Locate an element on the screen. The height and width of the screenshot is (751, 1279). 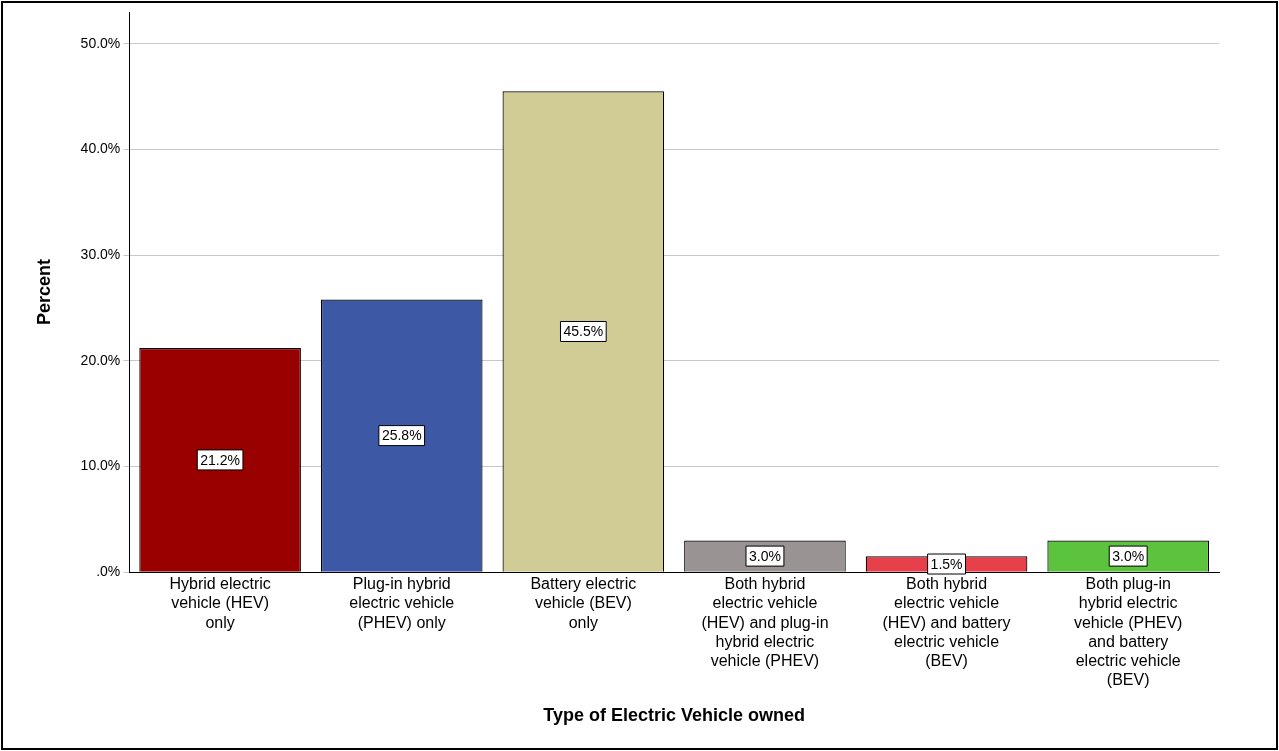
x-tick-label: Both plug-in hybrid electric vehicle (PHEV) and battery electric vehicle (BEV) is located at coordinates (1128, 632).